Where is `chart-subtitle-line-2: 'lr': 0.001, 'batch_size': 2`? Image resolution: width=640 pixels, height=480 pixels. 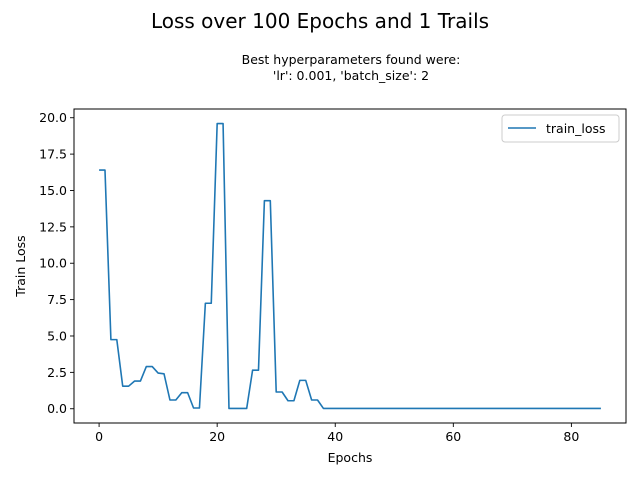
chart-subtitle-line-2: 'lr': 0.001, 'batch_size': 2 is located at coordinates (351, 75).